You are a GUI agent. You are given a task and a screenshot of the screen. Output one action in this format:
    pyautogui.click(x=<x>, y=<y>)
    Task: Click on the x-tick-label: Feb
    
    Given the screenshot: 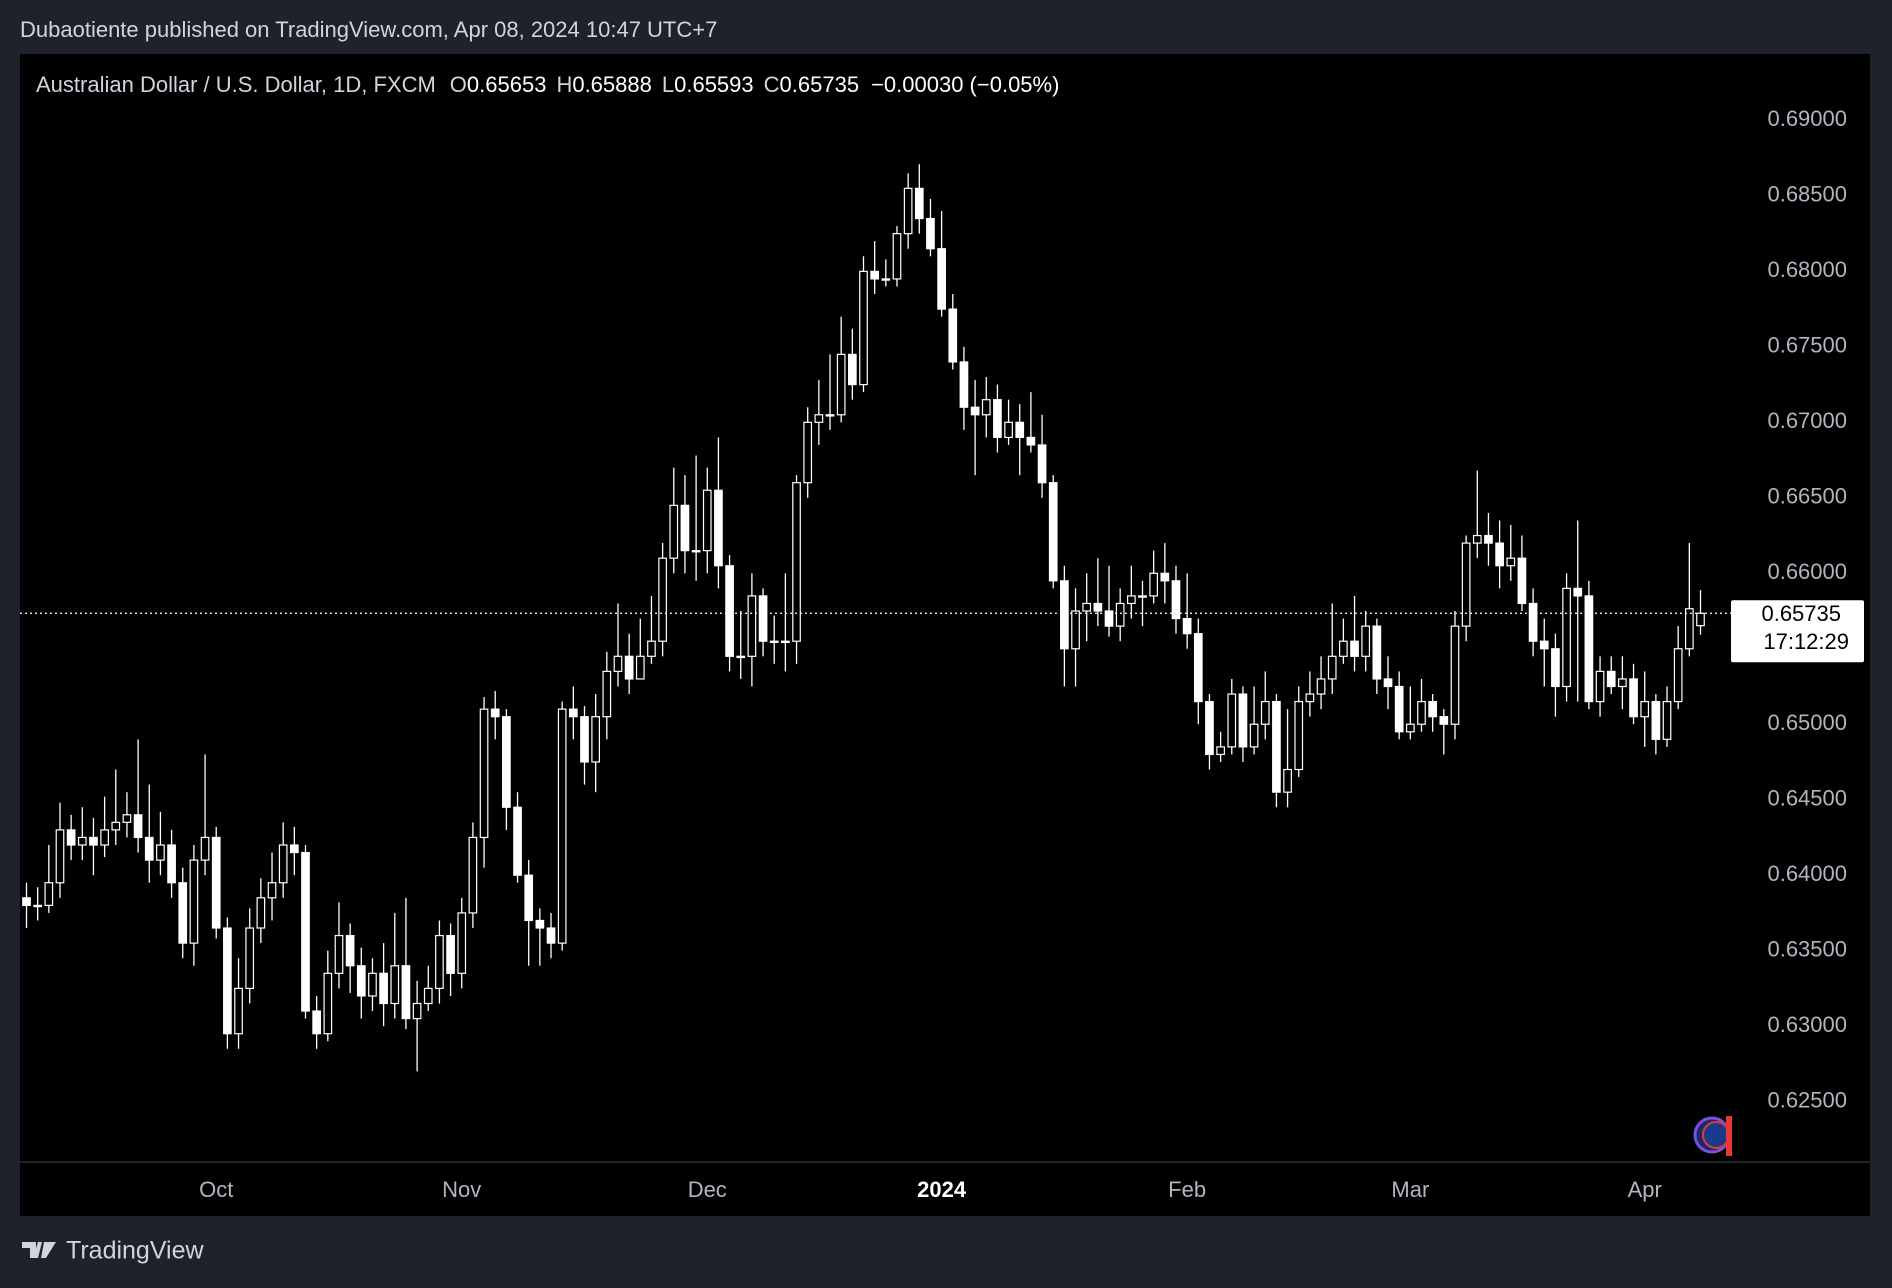 What is the action you would take?
    pyautogui.click(x=1187, y=1189)
    